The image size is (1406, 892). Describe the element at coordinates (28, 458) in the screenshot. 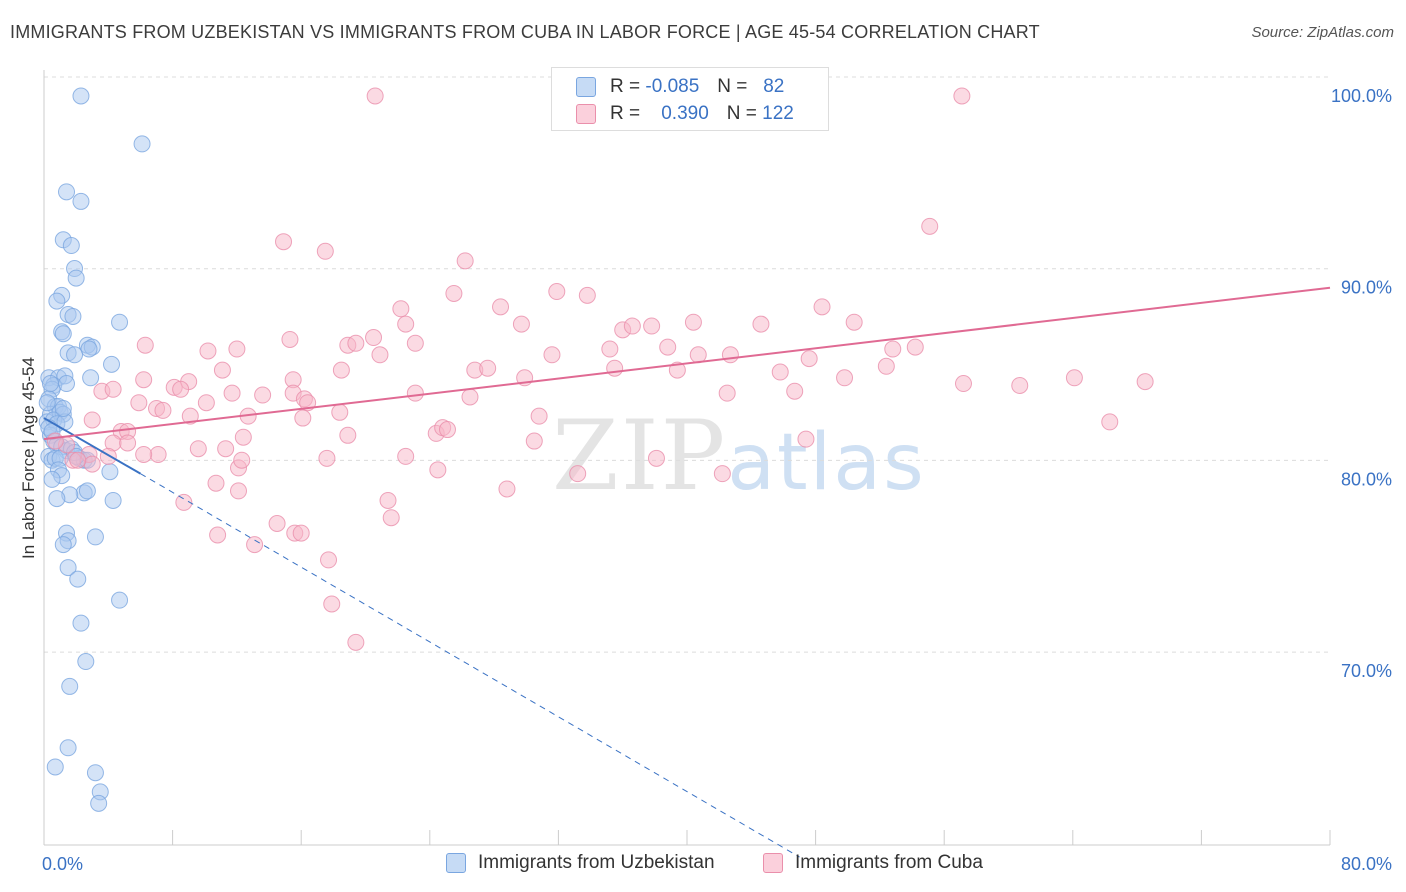

I see `y-axis-label: In Labor Force | Age 45-54` at that location.